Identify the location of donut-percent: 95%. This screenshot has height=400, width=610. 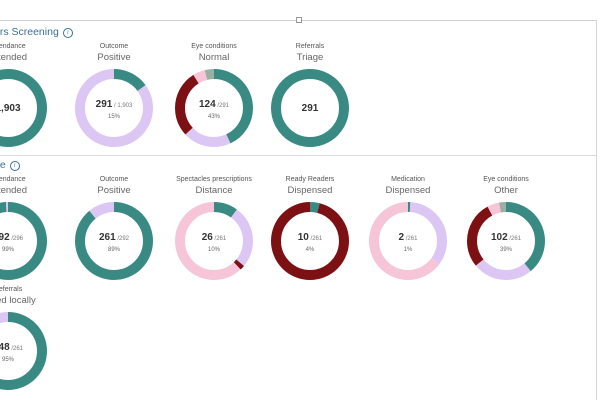
(8, 360).